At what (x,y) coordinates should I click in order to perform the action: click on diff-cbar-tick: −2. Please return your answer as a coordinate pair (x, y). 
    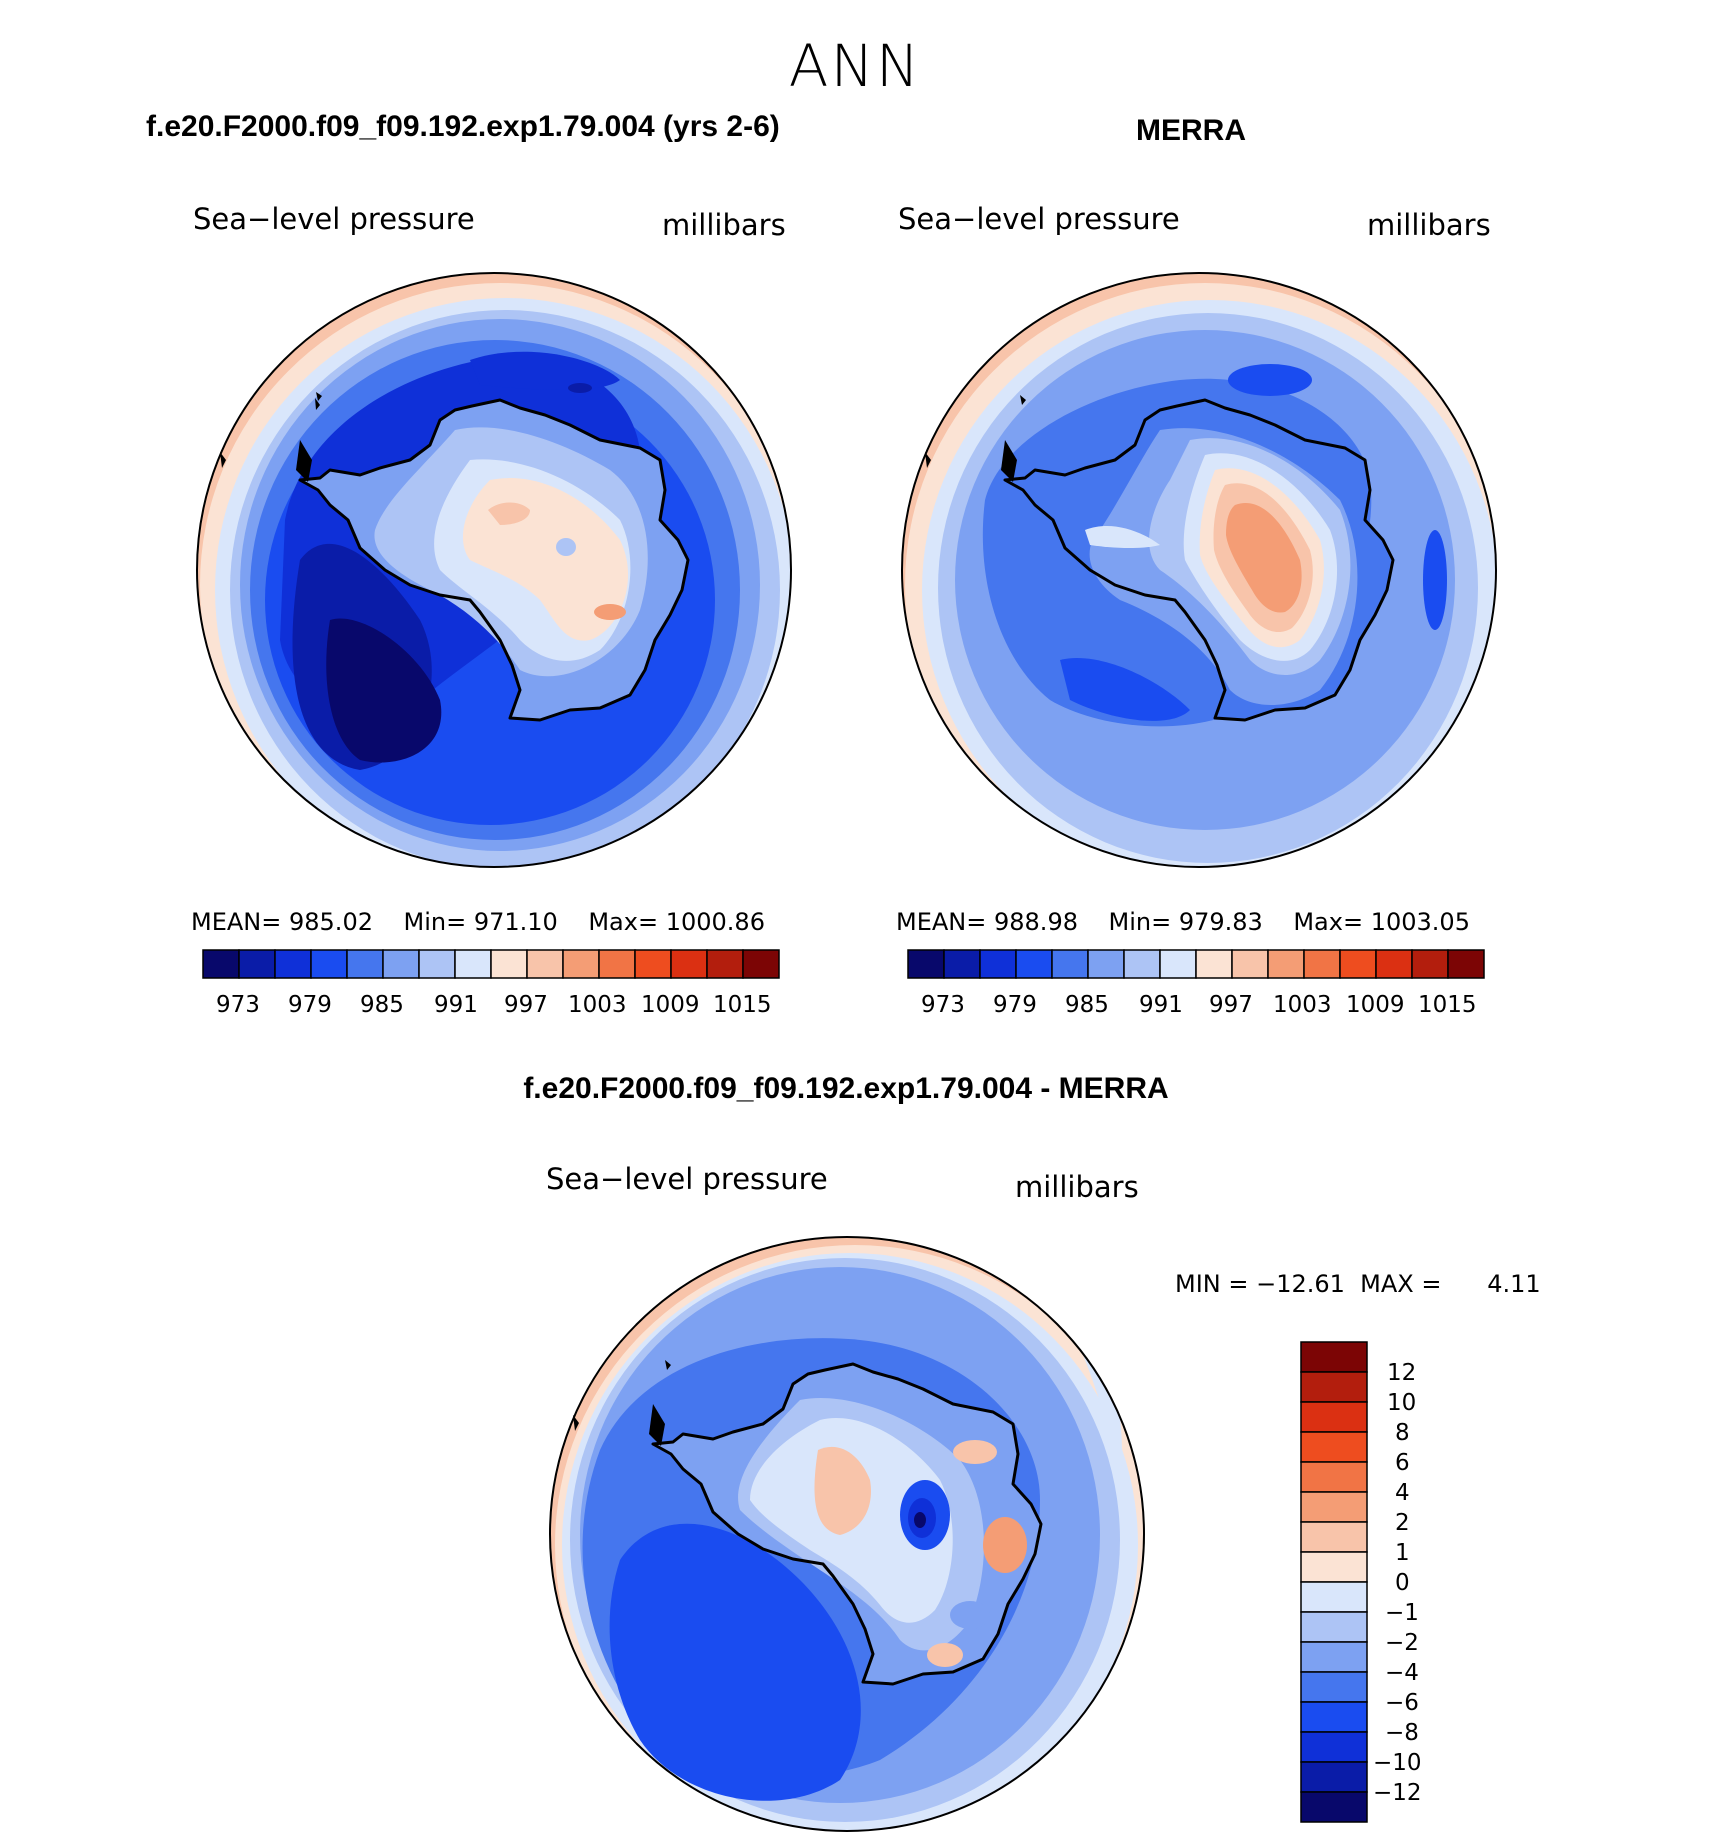
    Looking at the image, I should click on (1402, 1643).